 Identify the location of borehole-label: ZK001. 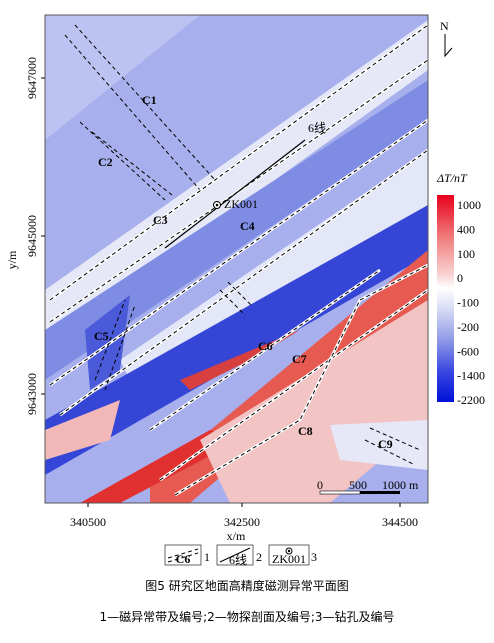
(241, 204).